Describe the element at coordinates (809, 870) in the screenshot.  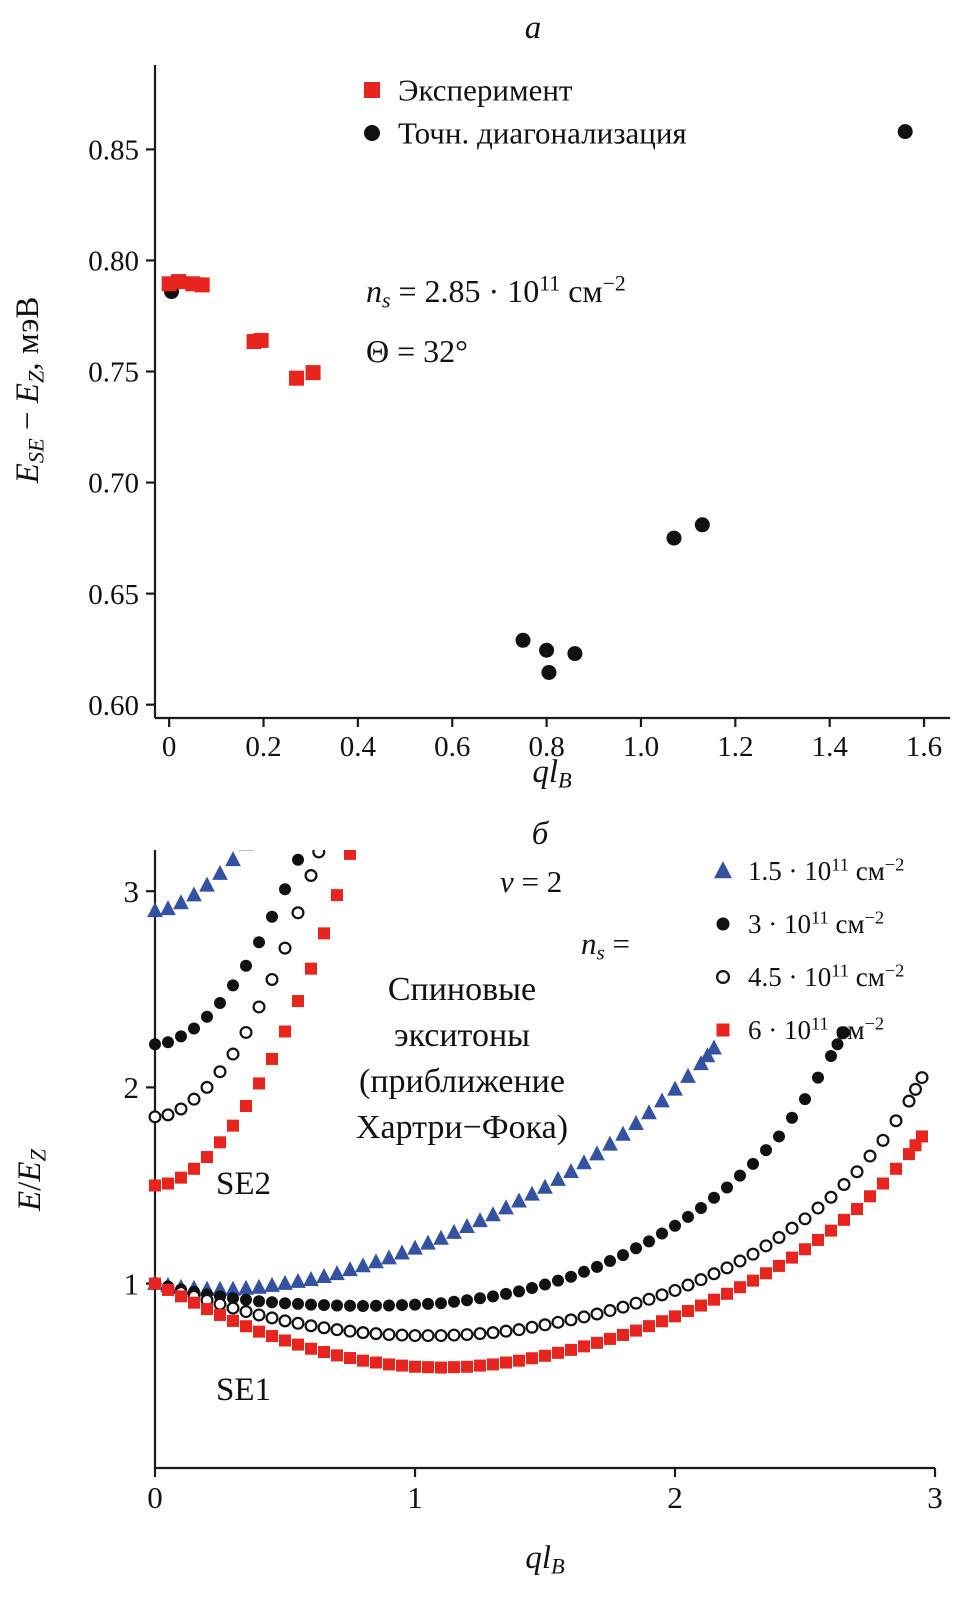
I see `legend-item: 1.5 · 1011 см−2` at that location.